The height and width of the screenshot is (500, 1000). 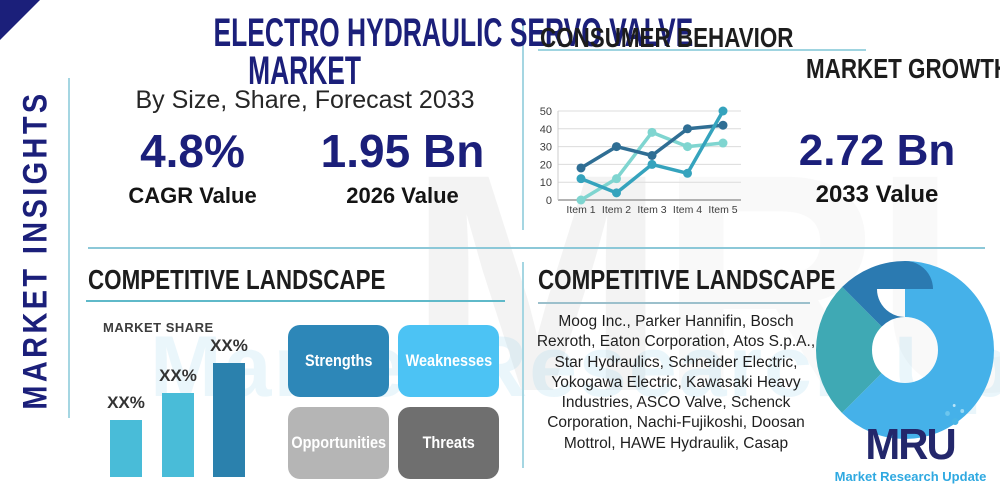 What do you see at coordinates (580, 210) in the screenshot?
I see `svg-text: Item 1` at bounding box center [580, 210].